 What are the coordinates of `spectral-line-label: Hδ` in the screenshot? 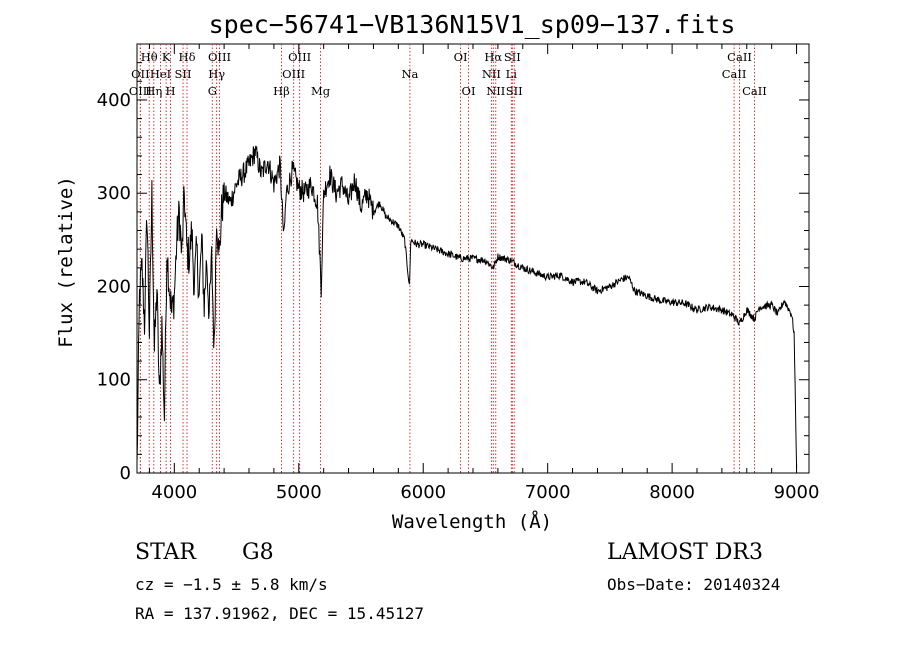 It's located at (187, 57).